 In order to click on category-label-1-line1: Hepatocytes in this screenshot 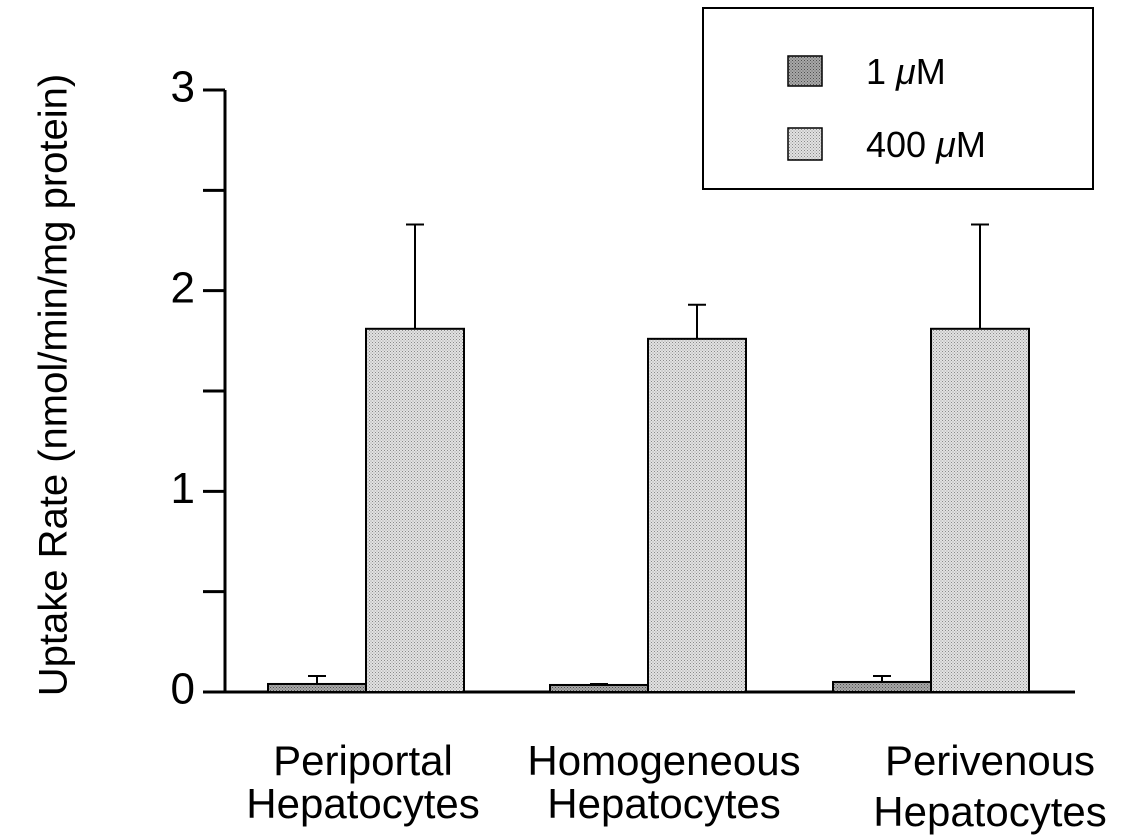, I will do `click(663, 803)`.